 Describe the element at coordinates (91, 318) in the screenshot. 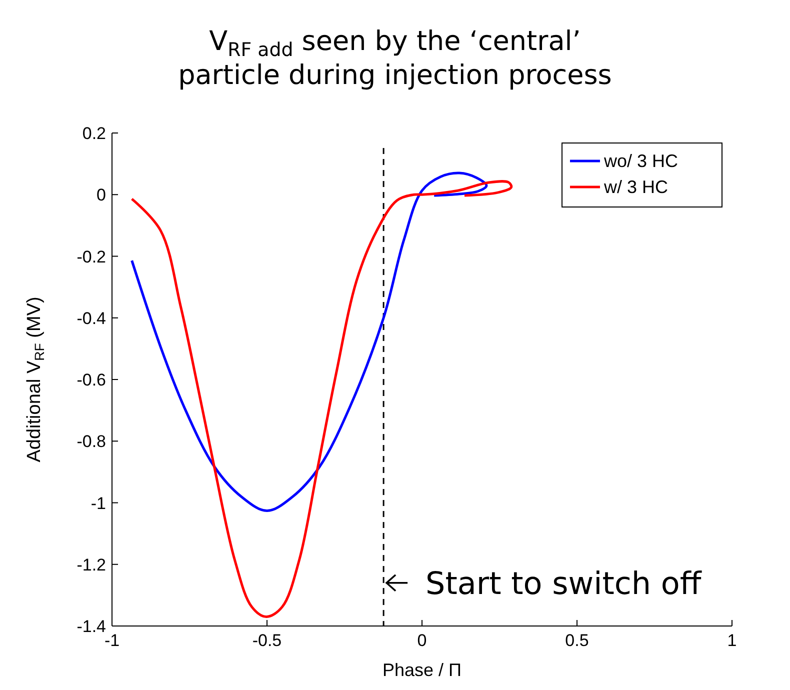

I see `y-tick-label: -0.4` at that location.